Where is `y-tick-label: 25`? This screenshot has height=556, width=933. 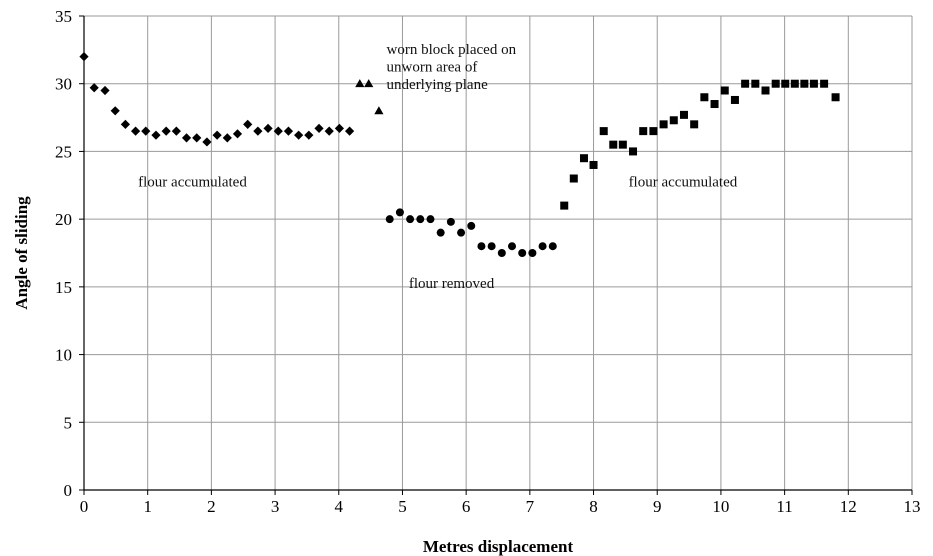
y-tick-label: 25 is located at coordinates (63, 151).